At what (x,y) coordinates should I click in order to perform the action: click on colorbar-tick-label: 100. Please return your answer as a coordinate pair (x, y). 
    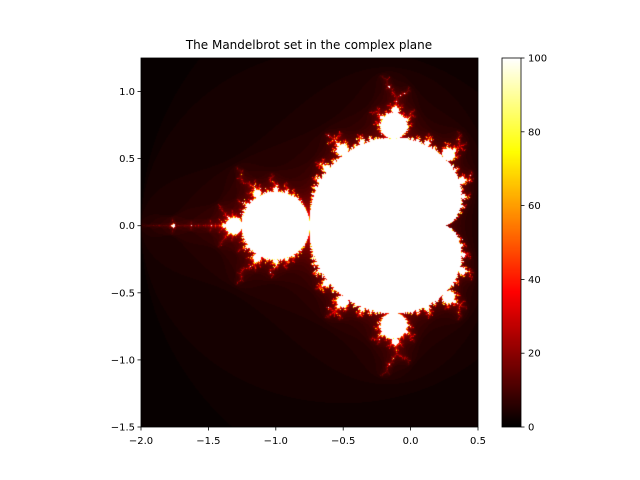
    Looking at the image, I should click on (537, 59).